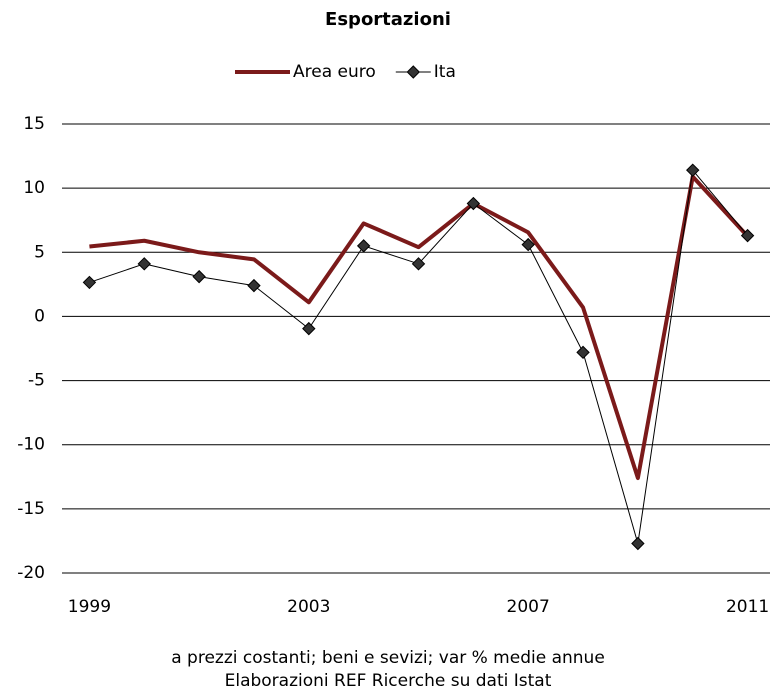 This screenshot has height=689, width=775. I want to click on x-tick-label: 1999, so click(89, 607).